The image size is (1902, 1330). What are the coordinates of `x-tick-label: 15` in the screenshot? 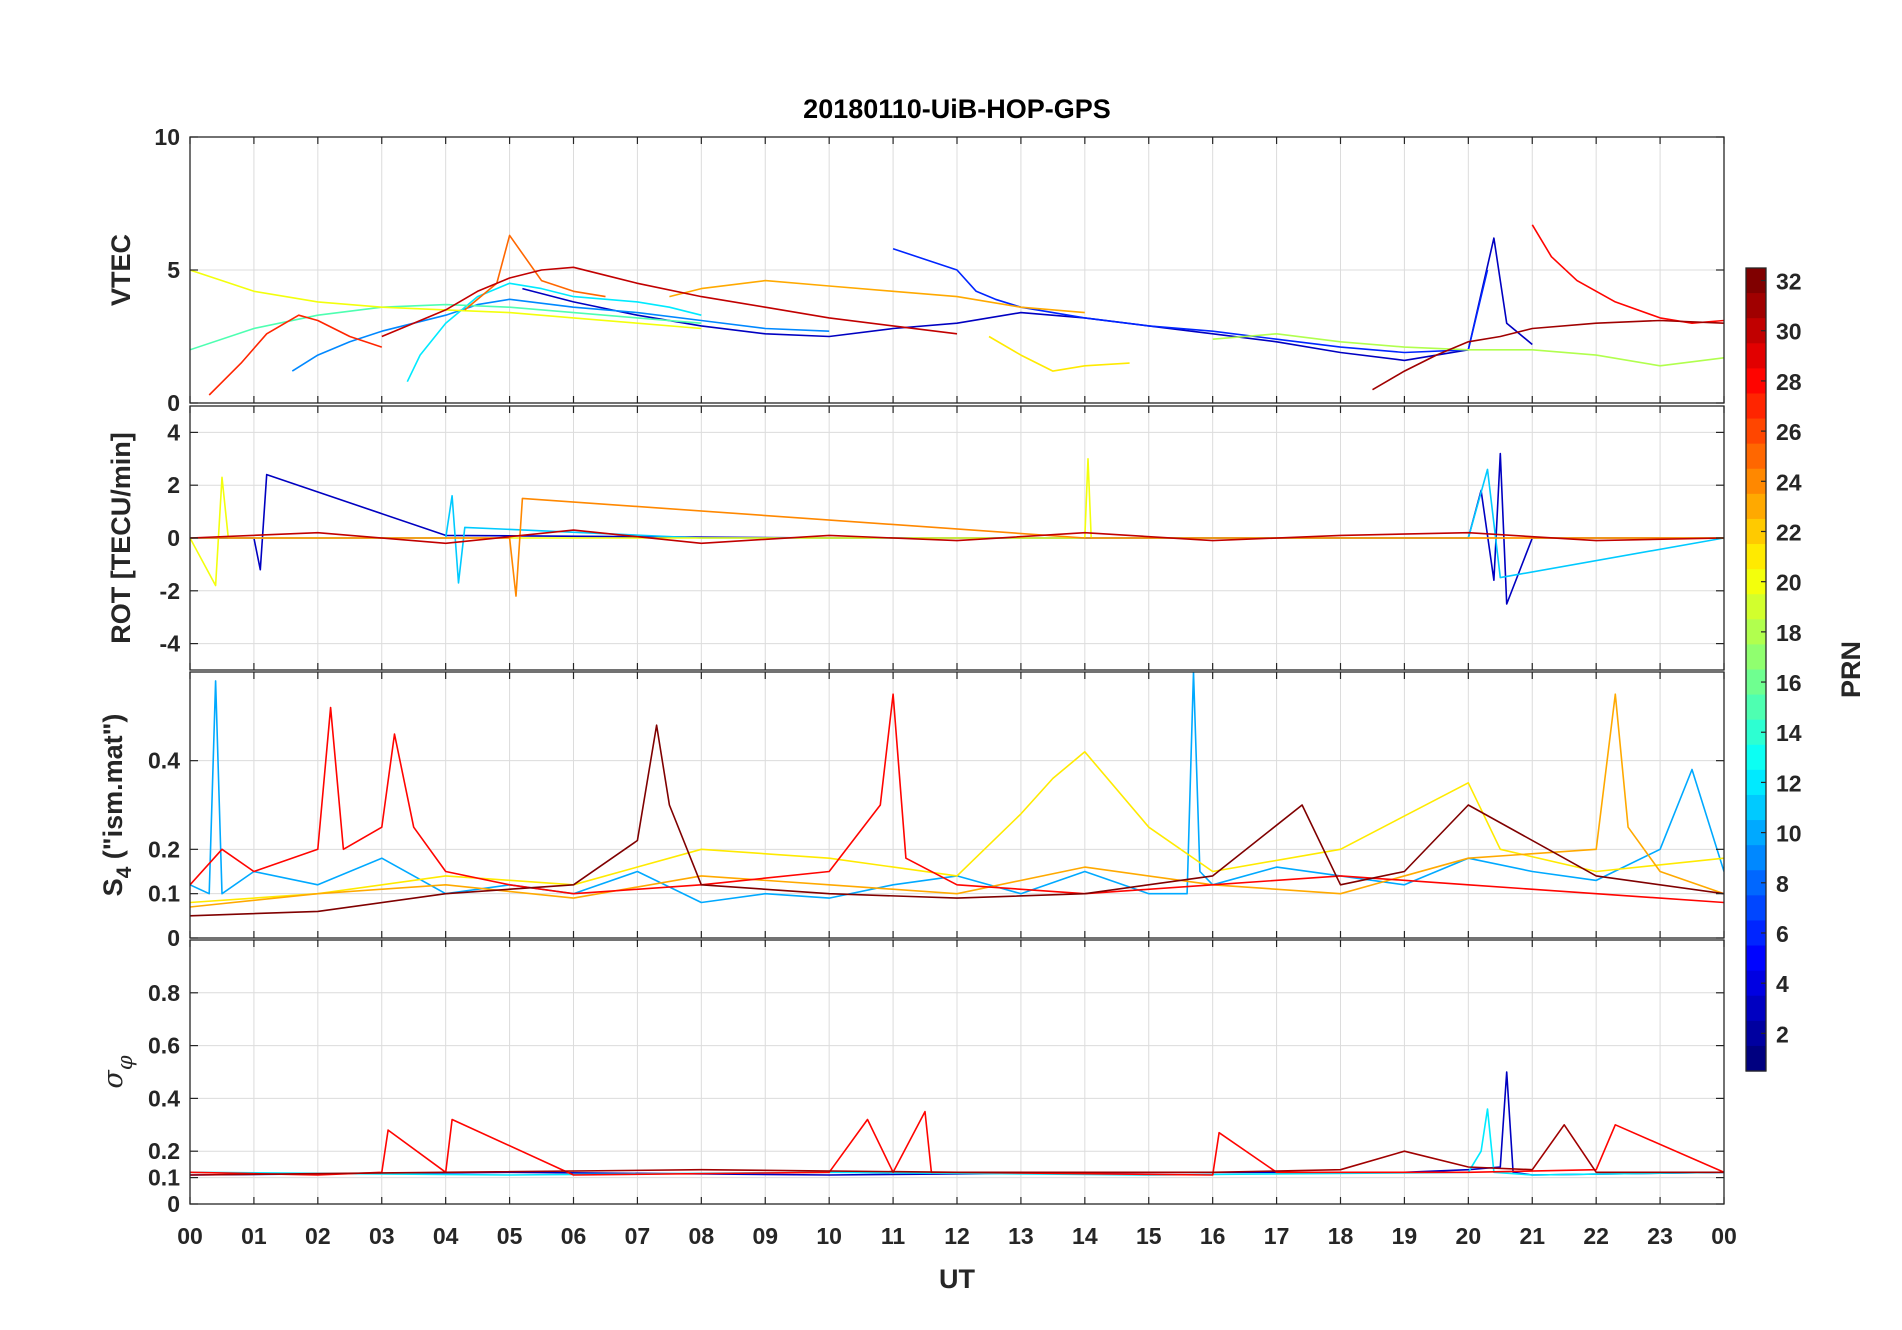 It's located at (1149, 1236).